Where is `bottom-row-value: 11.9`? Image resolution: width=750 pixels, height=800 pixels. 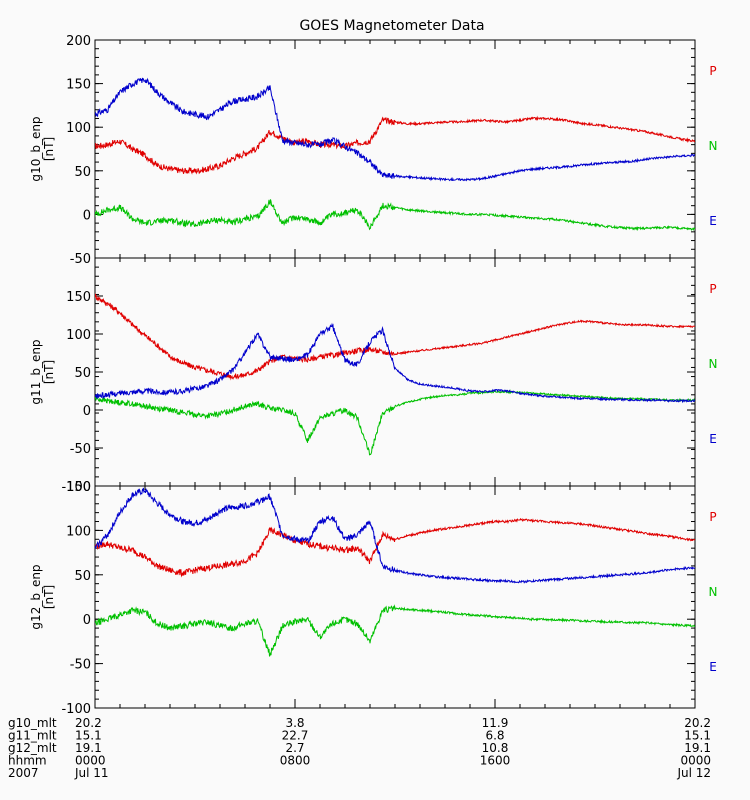 bottom-row-value: 11.9 is located at coordinates (495, 723).